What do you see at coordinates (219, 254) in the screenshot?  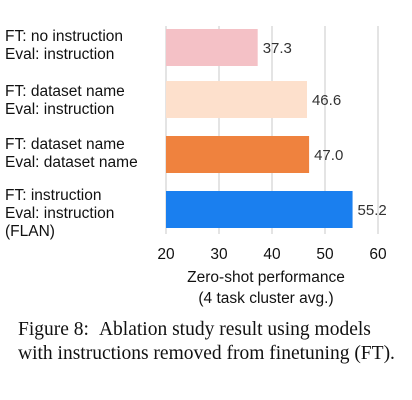 I see `x-tick-label: 30` at bounding box center [219, 254].